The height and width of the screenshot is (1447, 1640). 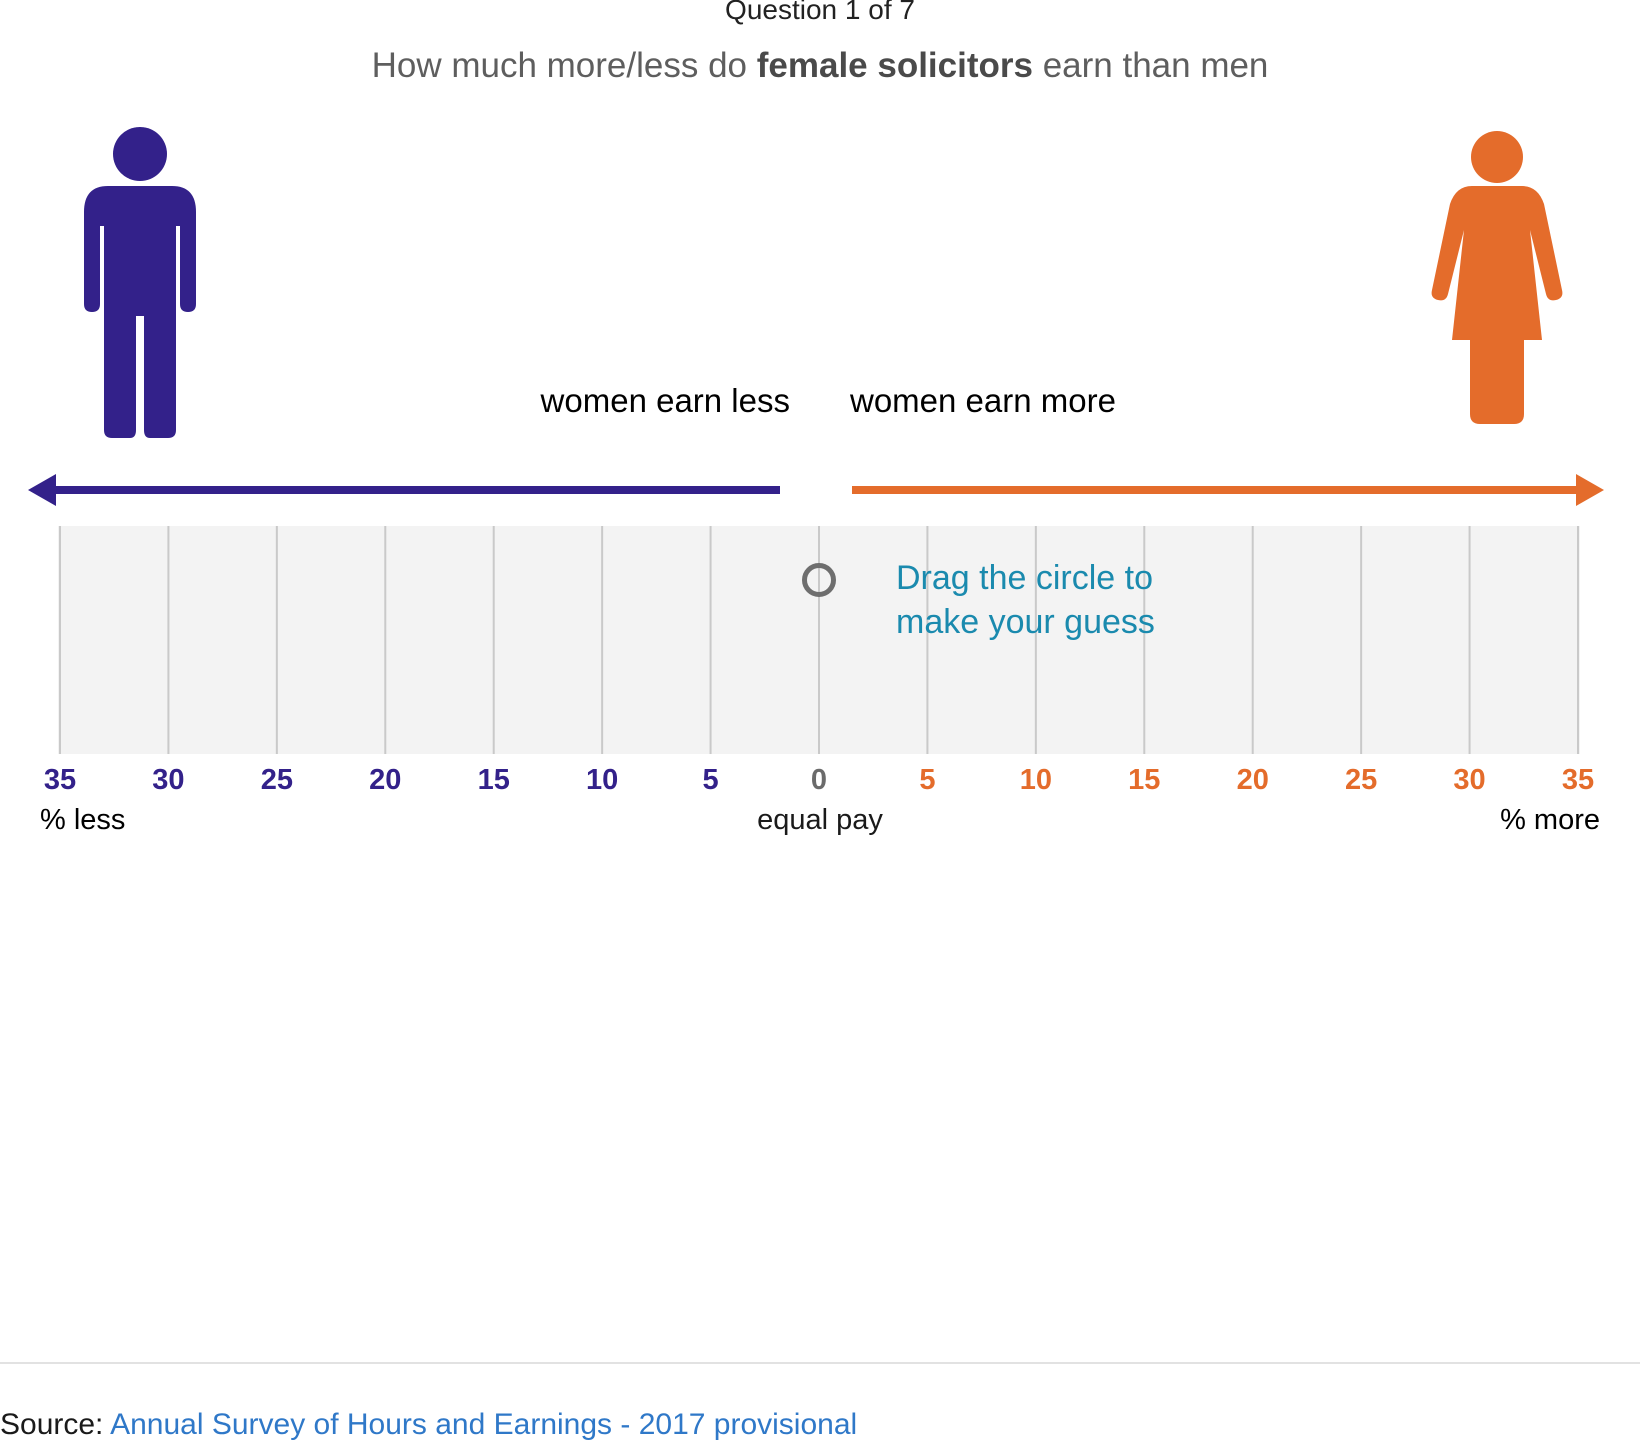 I want to click on source-prefix: Source:, so click(x=55, y=1424).